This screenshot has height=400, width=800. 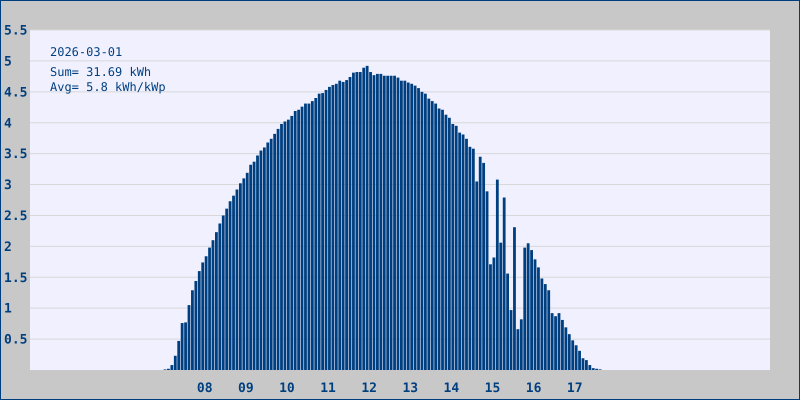 I want to click on y-tick-label: 1, so click(x=8, y=309).